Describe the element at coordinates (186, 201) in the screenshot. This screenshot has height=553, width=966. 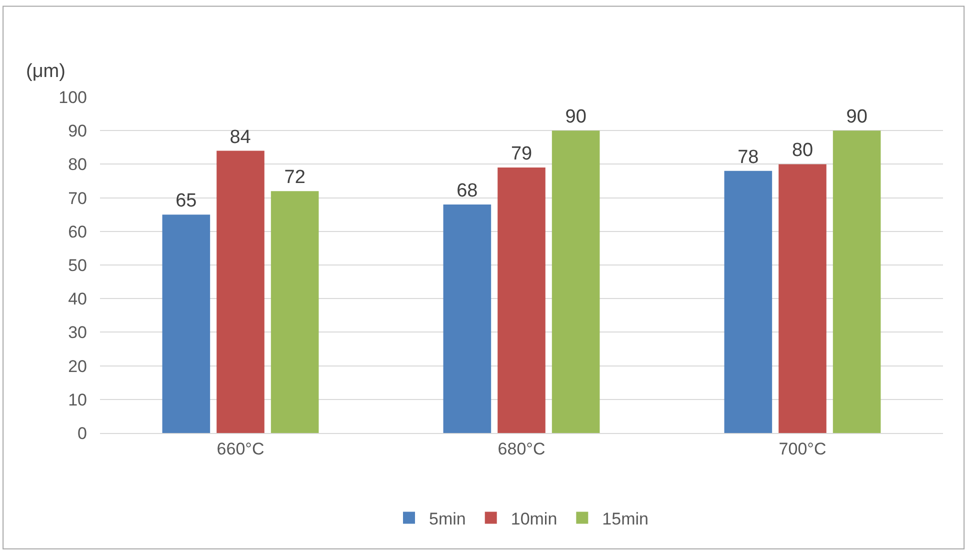
I see `data-label: 65` at that location.